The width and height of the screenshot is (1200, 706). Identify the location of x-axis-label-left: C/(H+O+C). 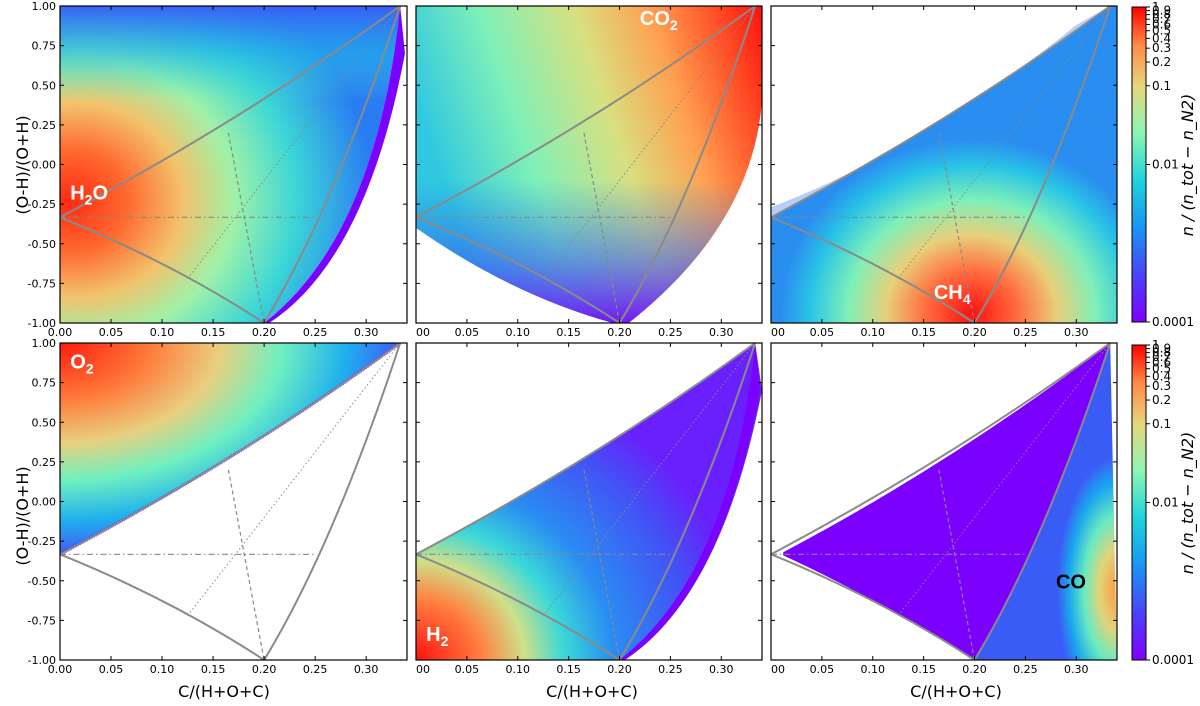
(224, 691).